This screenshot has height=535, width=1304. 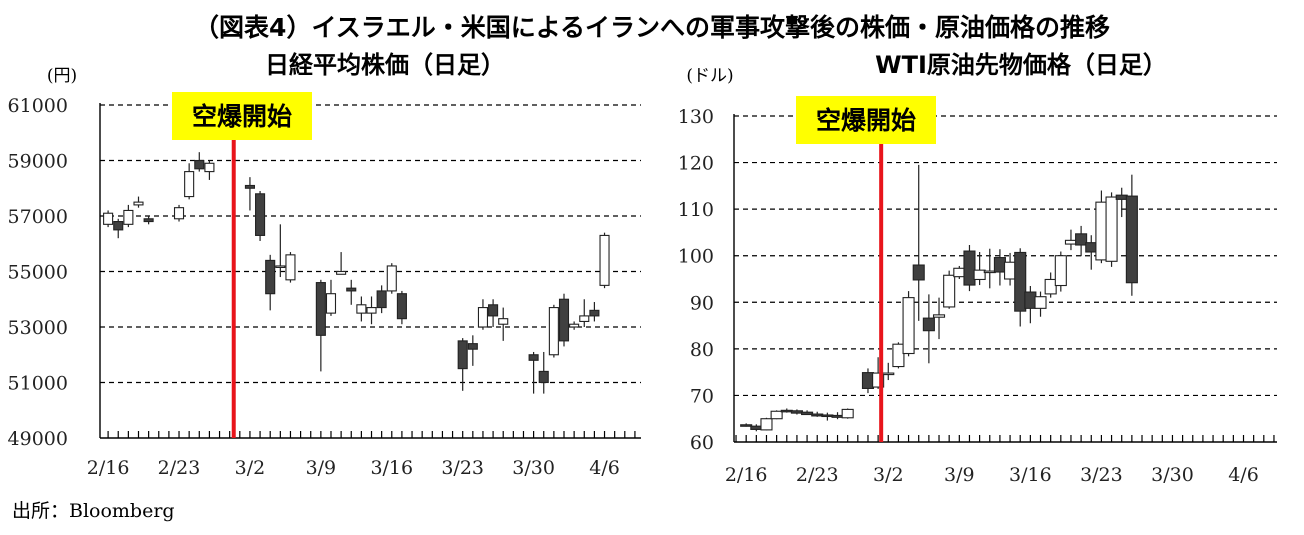 What do you see at coordinates (702, 396) in the screenshot?
I see `y-tick-label: 70` at bounding box center [702, 396].